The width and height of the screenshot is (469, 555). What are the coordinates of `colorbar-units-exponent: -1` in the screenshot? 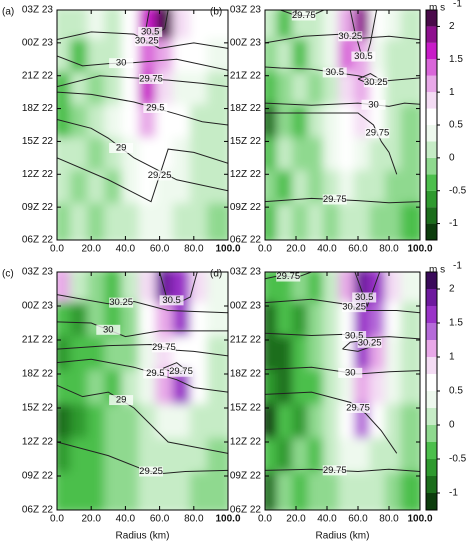 It's located at (457, 266).